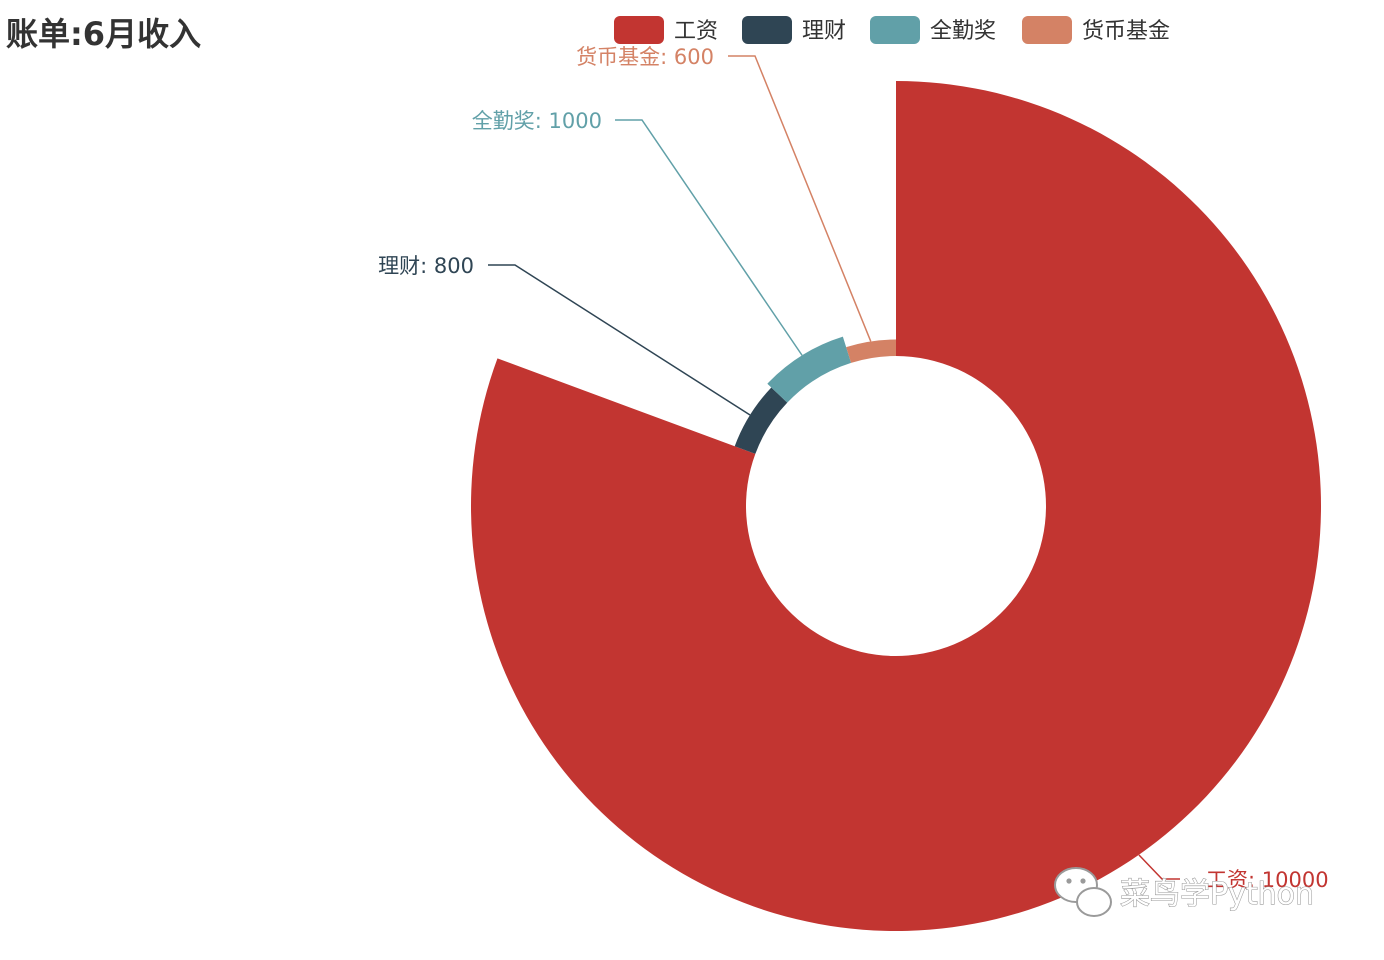  I want to click on legend-item-e8b4a7e5b881e59fbae98791: 货币基金, so click(1096, 30).